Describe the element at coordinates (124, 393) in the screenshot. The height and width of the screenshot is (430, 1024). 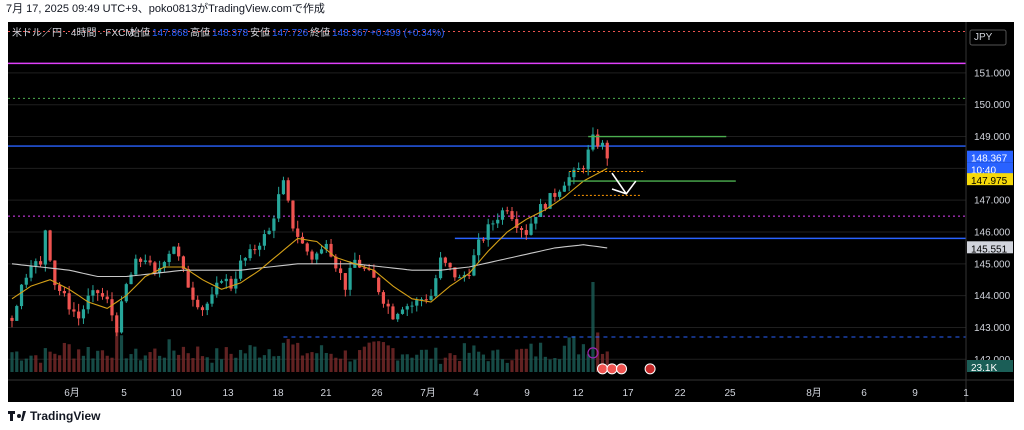
I see `time-tick-label-1: 5` at that location.